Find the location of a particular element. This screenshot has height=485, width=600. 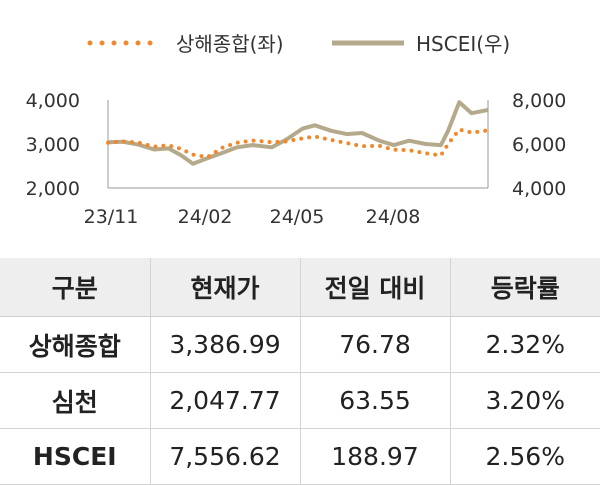

x-tick-label: 24/08 is located at coordinates (393, 217).